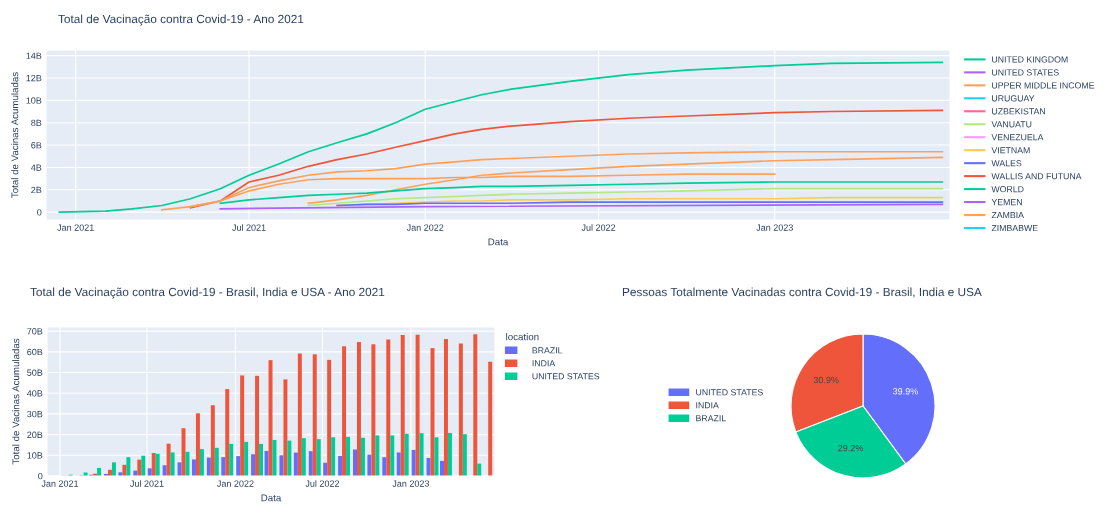 The image size is (1117, 511). I want to click on y-tick-label: 12B, so click(34, 78).